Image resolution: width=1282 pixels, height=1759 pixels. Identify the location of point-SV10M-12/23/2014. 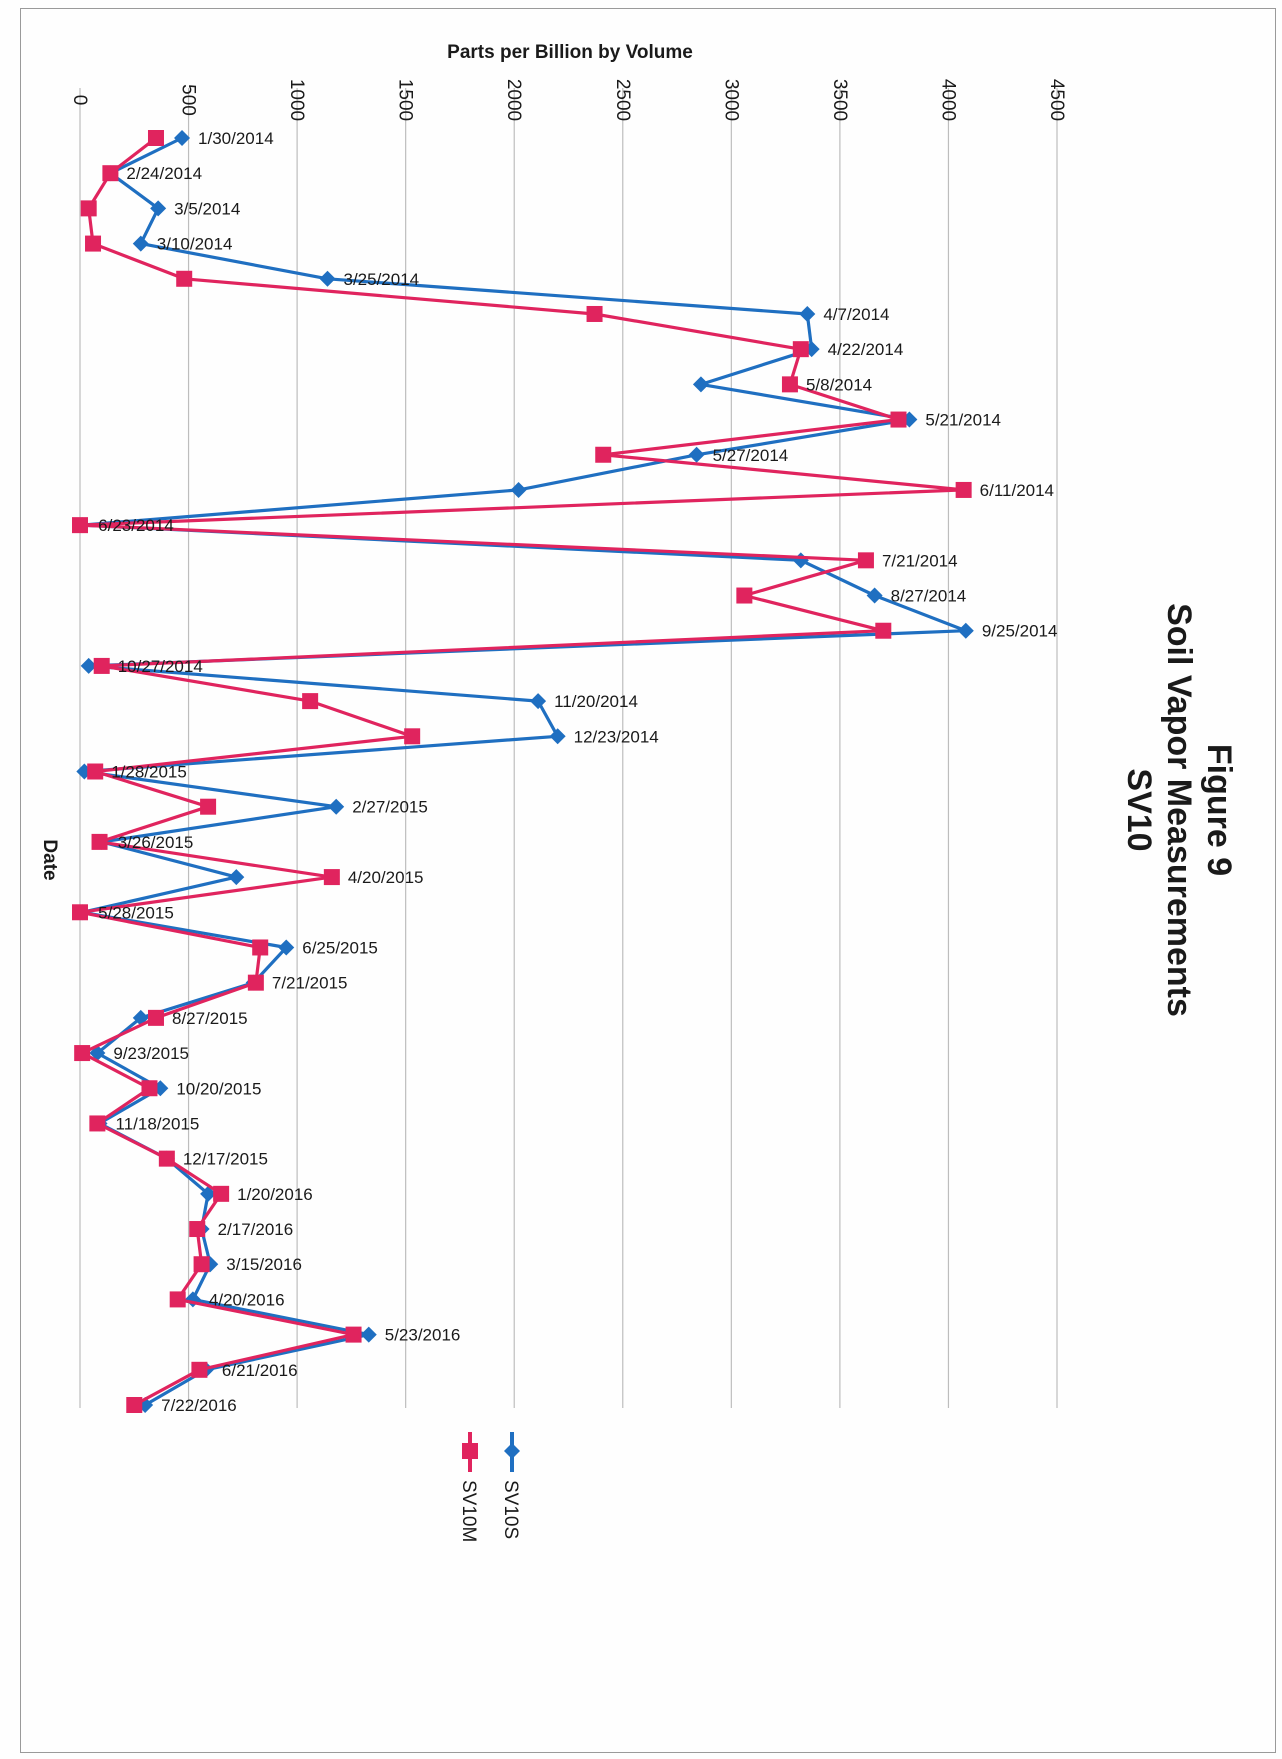
(412, 736).